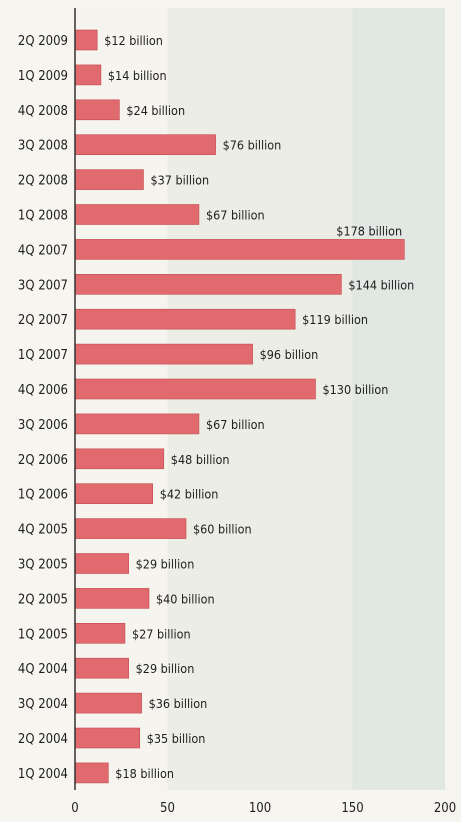 The width and height of the screenshot is (461, 822). Describe the element at coordinates (43, 355) in the screenshot. I see `category-label: 1Q 2007` at that location.